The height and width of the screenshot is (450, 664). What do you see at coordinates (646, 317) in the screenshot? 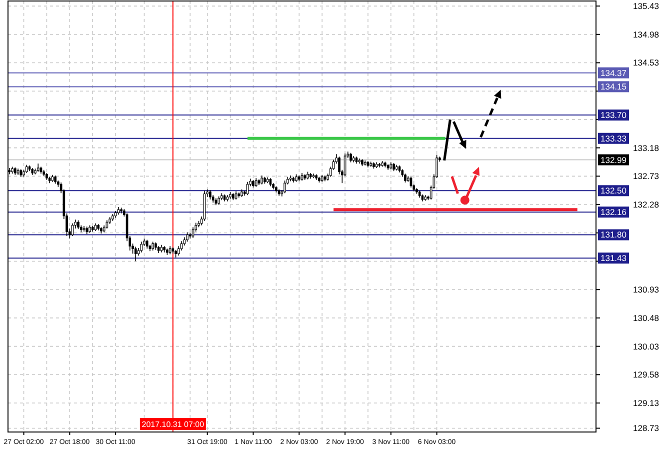
I see `y-tick-label: 130.48` at bounding box center [646, 317].